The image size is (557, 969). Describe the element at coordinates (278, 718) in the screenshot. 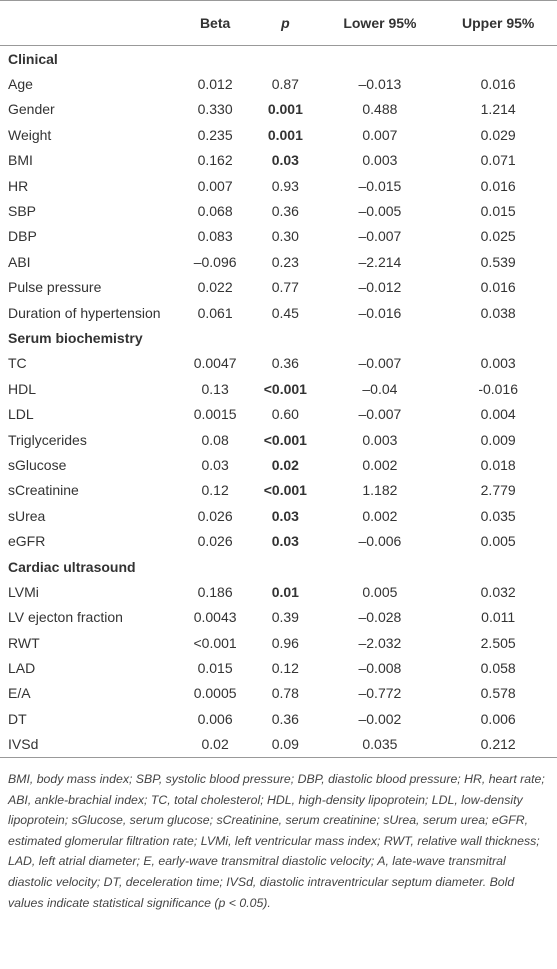

I see `data-row: DT 0.006 0.36 –0.002 0.006` at that location.